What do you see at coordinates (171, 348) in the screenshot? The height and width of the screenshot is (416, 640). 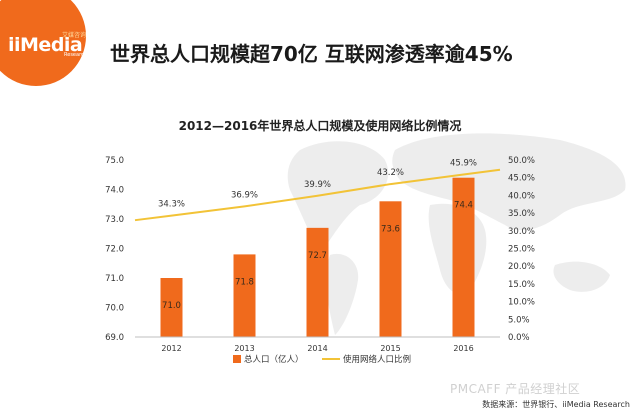 I see `x-tick-label: 2012` at bounding box center [171, 348].